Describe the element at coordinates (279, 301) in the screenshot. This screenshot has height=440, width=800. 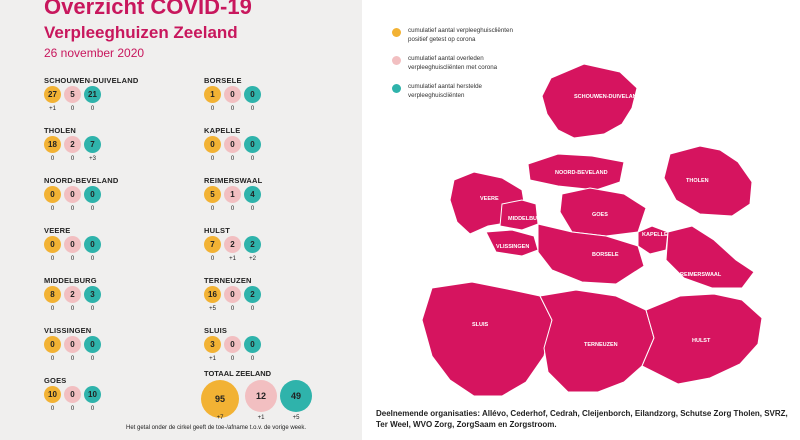
I see `region-terneuzen: TERNEUZEN 16 +5 0 0 2 0` at that location.